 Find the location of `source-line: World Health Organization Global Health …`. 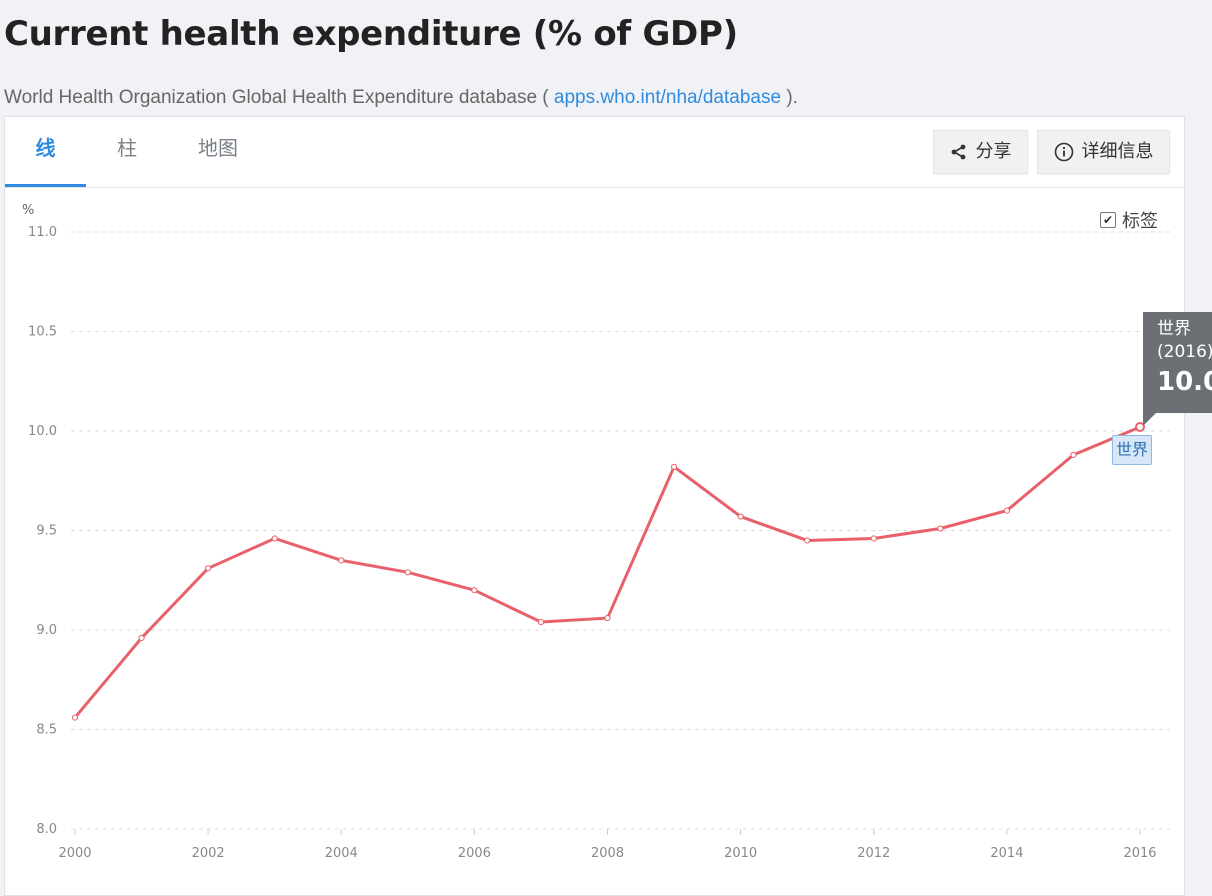

source-line: World Health Organization Global Health … is located at coordinates (401, 98).